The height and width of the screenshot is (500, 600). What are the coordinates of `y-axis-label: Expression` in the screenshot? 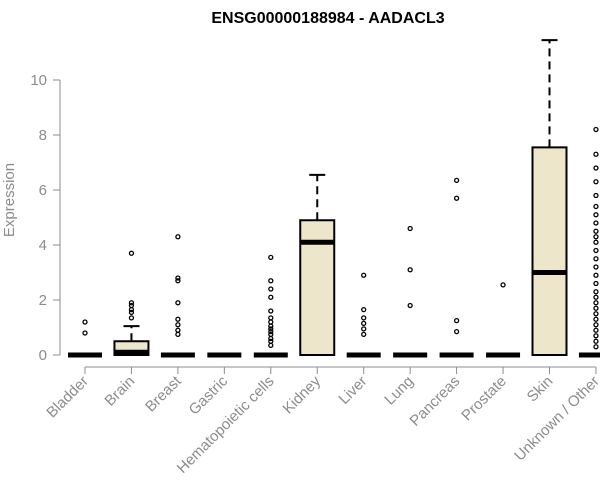 It's located at (9, 200).